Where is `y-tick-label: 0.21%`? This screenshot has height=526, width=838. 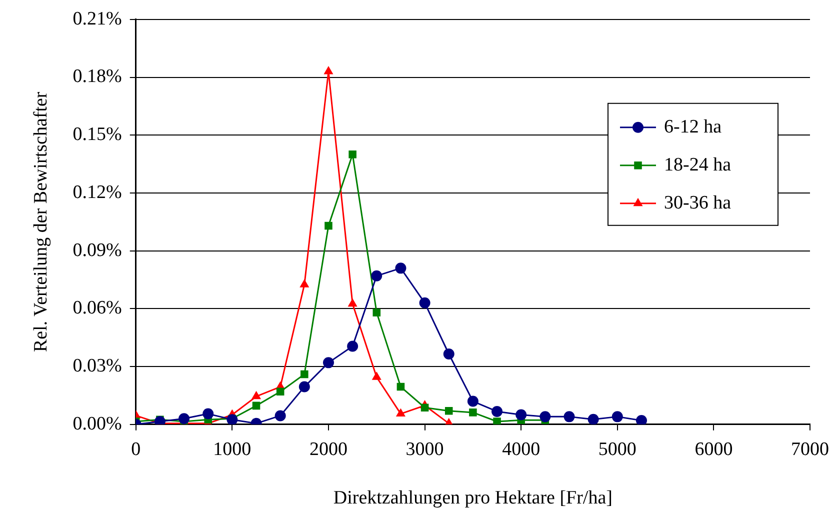 y-tick-label: 0.21% is located at coordinates (97, 19).